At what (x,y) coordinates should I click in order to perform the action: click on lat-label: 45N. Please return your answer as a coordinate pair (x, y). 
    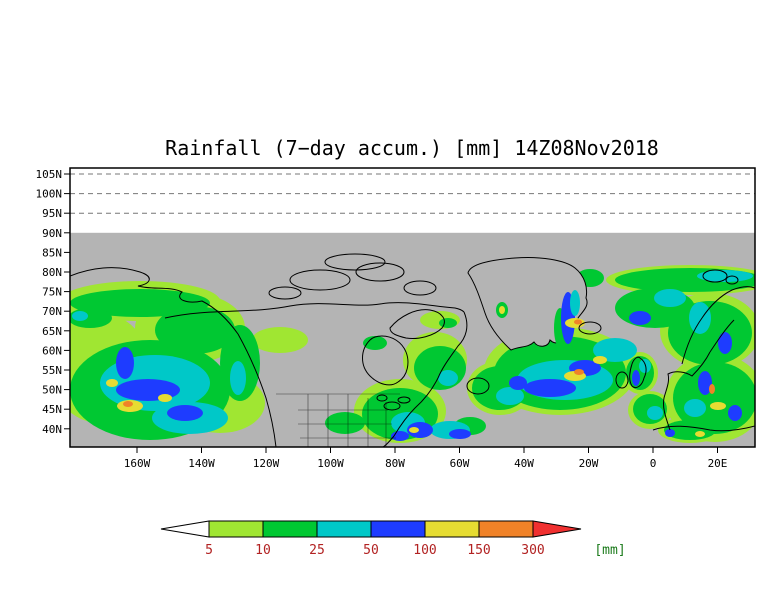
    Looking at the image, I should click on (52, 409).